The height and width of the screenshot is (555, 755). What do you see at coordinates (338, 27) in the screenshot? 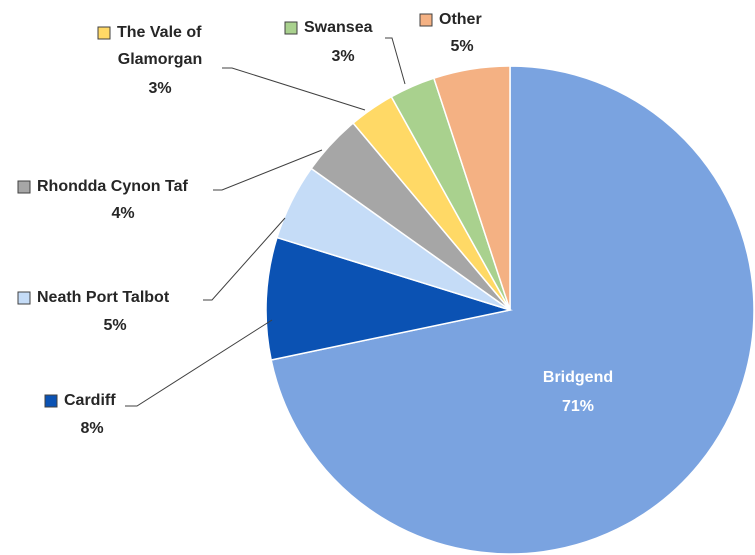
I see `category-label: Swansea` at bounding box center [338, 27].